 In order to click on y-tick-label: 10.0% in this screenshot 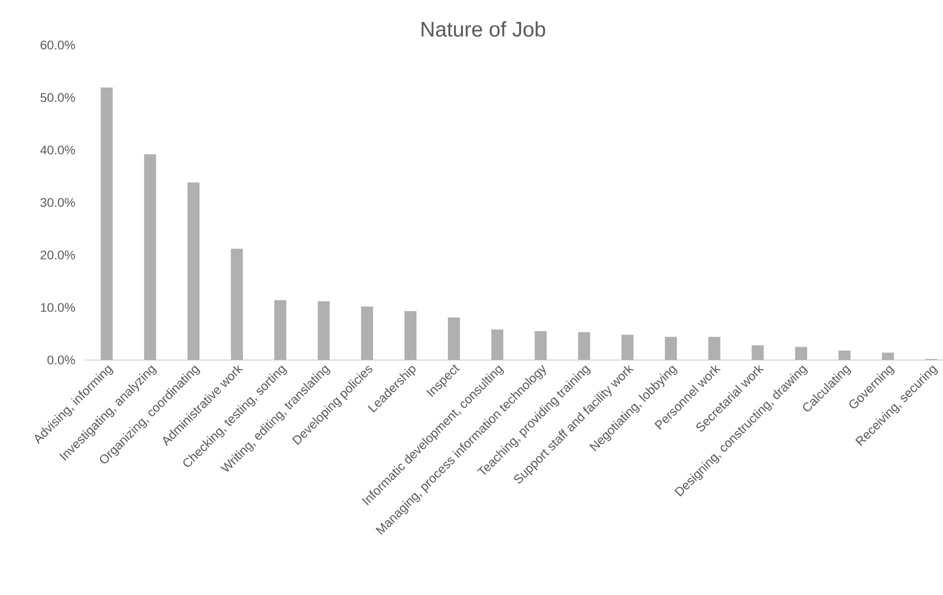, I will do `click(58, 307)`.